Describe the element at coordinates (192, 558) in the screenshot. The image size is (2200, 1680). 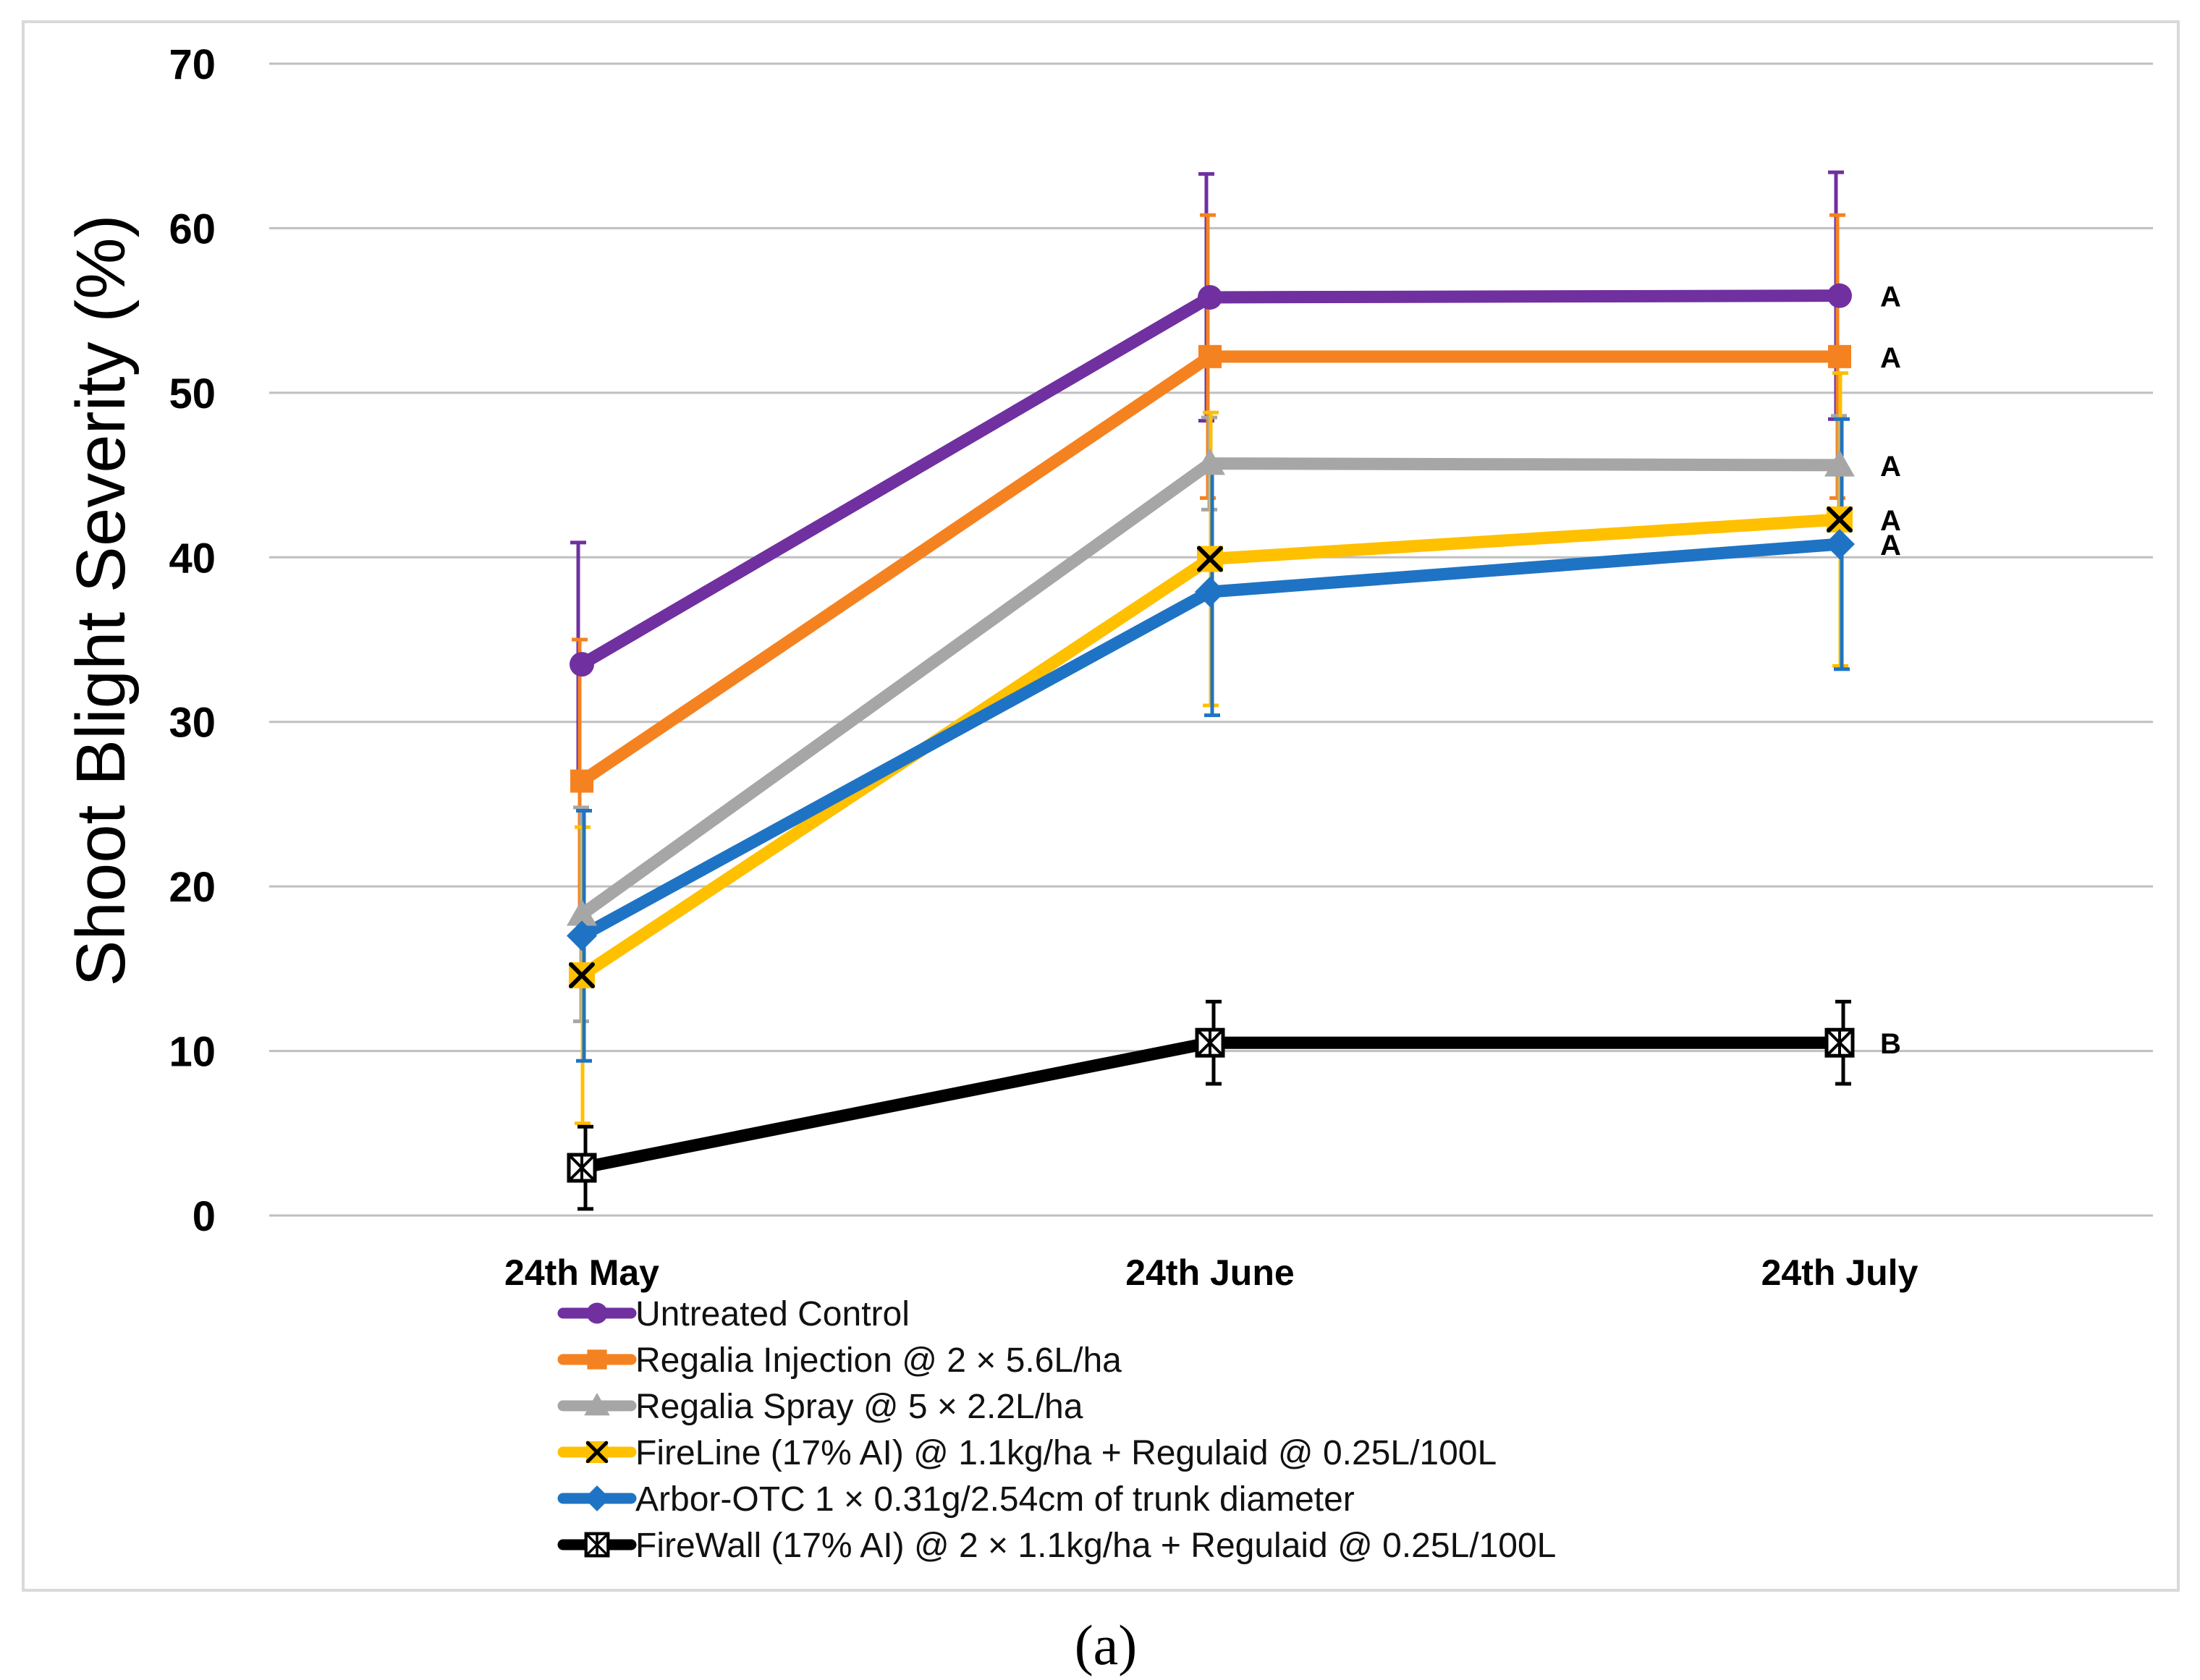
I see `y-tick-label: 40` at that location.